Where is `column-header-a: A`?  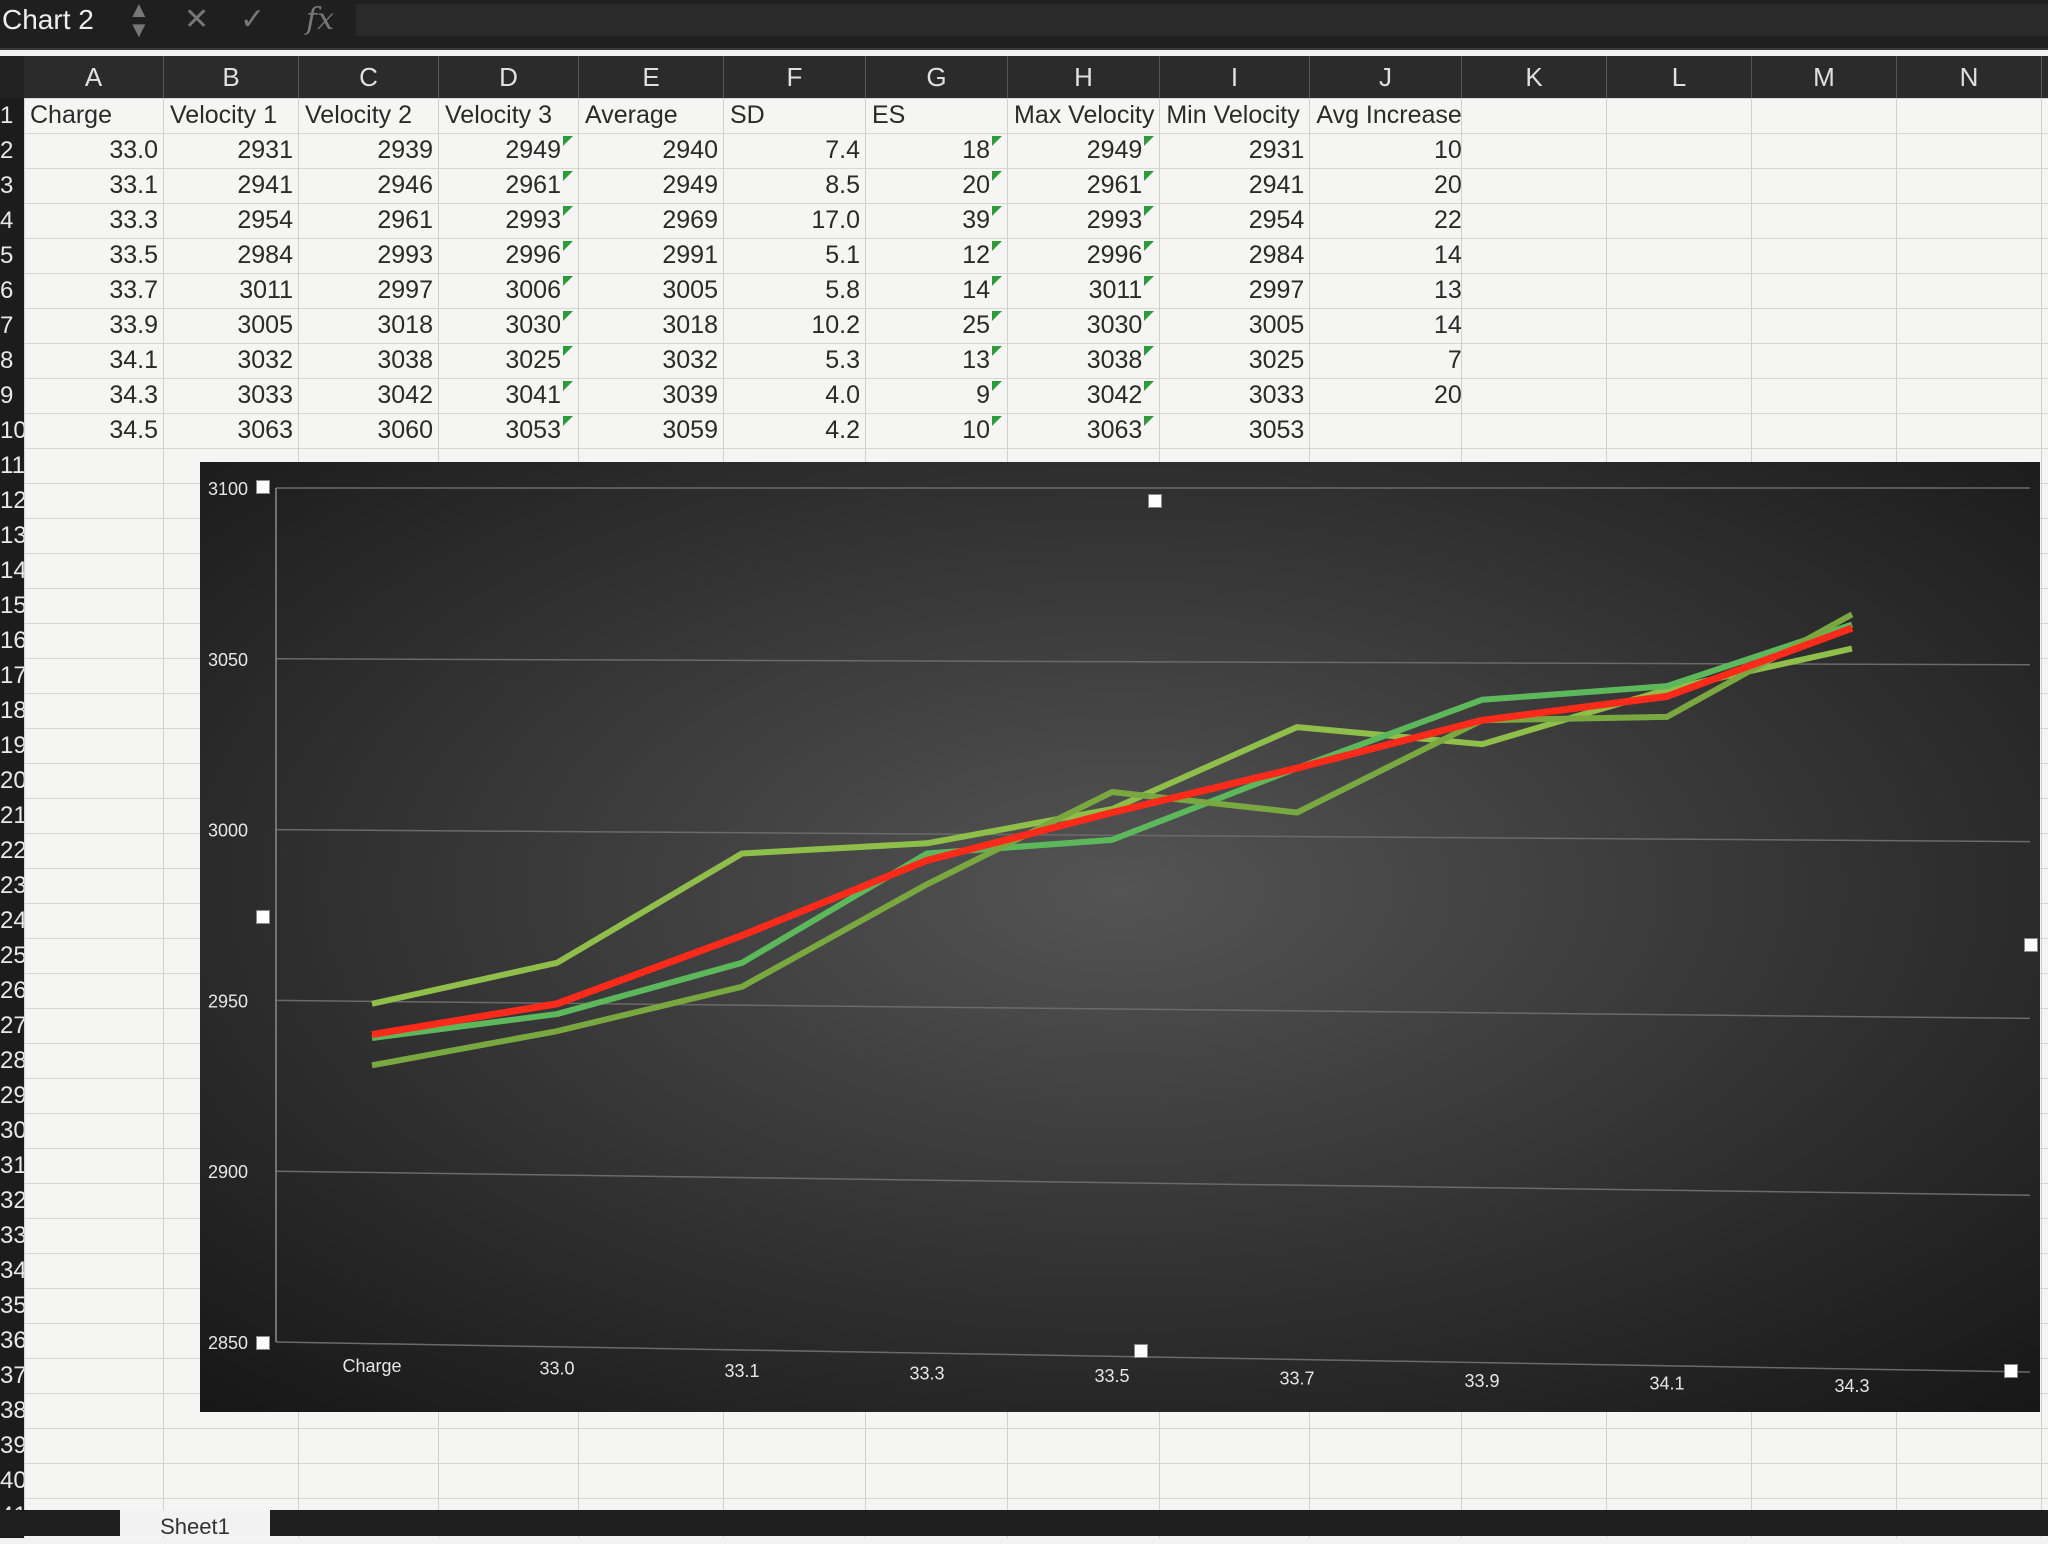
column-header-a: A is located at coordinates (94, 77).